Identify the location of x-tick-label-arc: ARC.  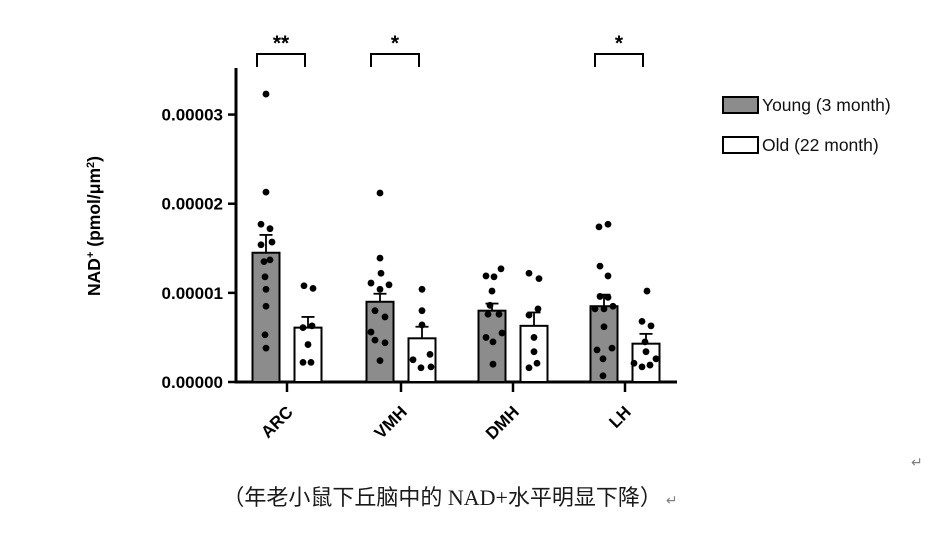
(276, 421).